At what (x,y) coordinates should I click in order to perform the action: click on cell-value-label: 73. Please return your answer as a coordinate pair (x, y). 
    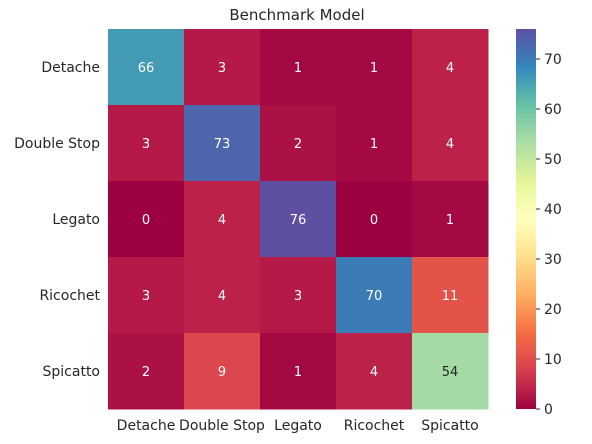
    Looking at the image, I should click on (222, 144).